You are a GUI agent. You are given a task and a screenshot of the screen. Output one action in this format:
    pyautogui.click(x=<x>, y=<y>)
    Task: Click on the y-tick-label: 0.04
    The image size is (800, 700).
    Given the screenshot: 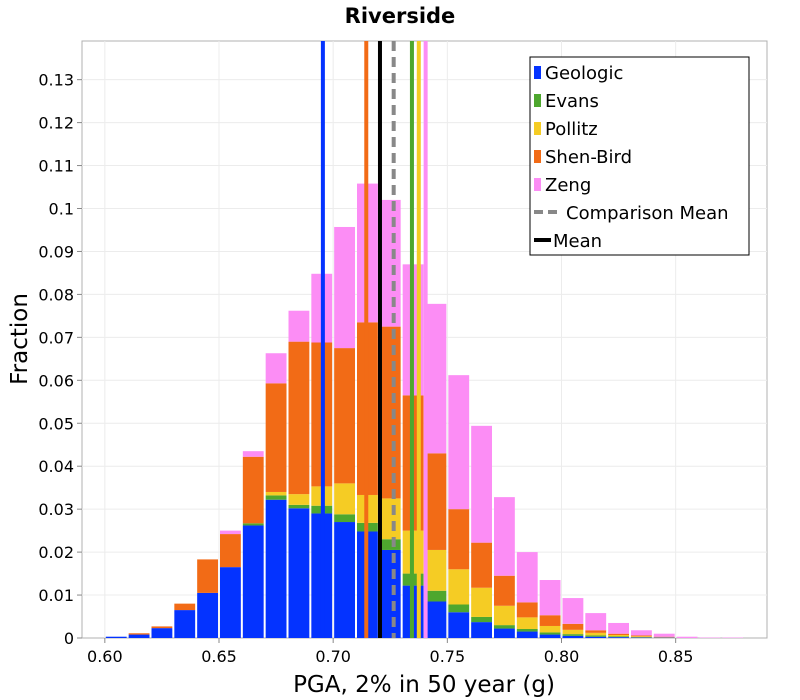 What is the action you would take?
    pyautogui.click(x=56, y=466)
    